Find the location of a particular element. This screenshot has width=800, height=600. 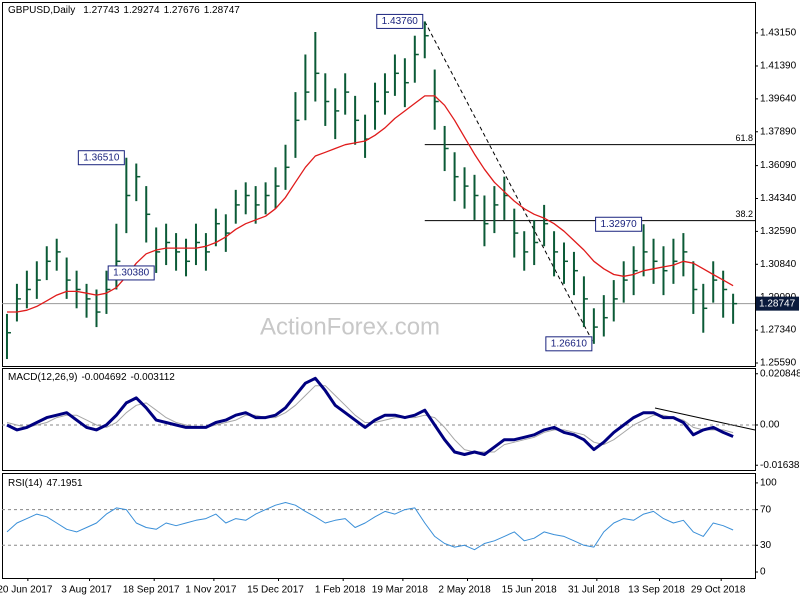

macd-line is located at coordinates (370, 416).